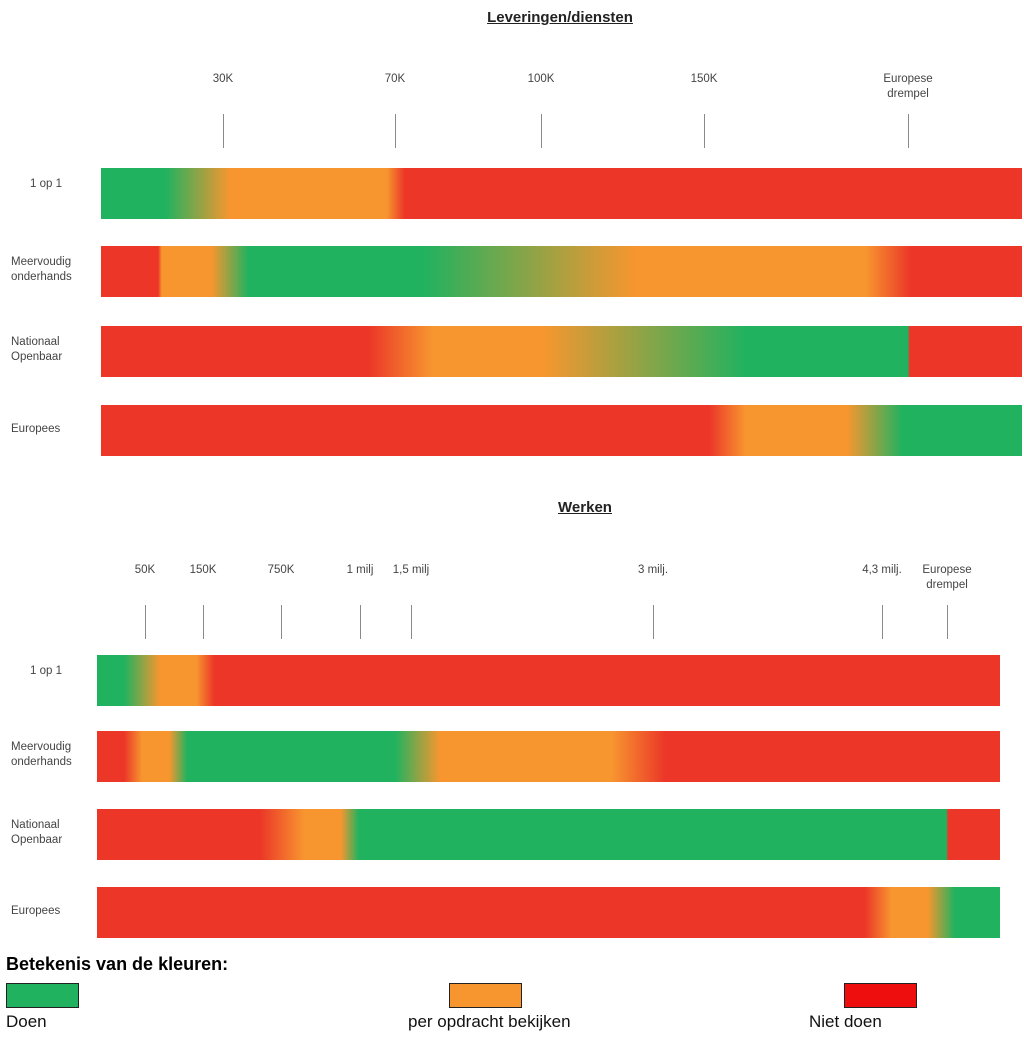  What do you see at coordinates (653, 570) in the screenshot?
I see `tick-label: 3 milj.` at bounding box center [653, 570].